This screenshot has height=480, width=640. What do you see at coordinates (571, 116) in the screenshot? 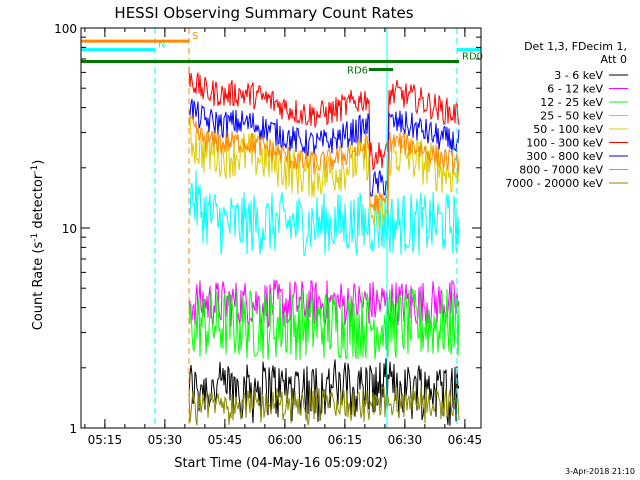
I see `legend-label: 25 - 50 keV` at bounding box center [571, 116].